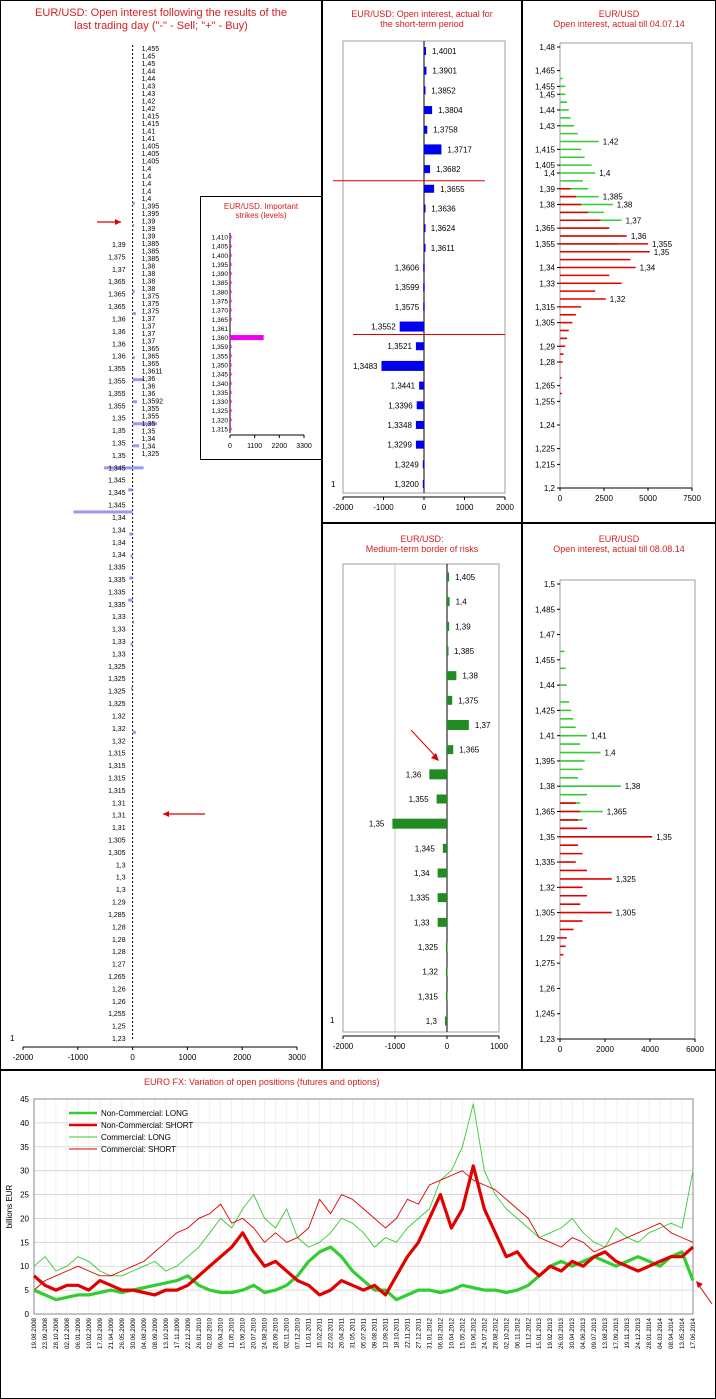 The height and width of the screenshot is (1399, 716). I want to click on x-tick-label: -2000, so click(343, 1046).